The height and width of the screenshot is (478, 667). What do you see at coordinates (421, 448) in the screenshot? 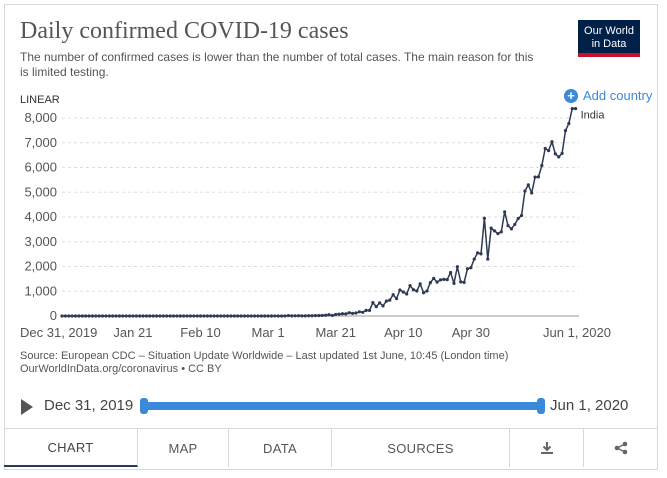
I see `tab-sources: SOURCES` at bounding box center [421, 448].